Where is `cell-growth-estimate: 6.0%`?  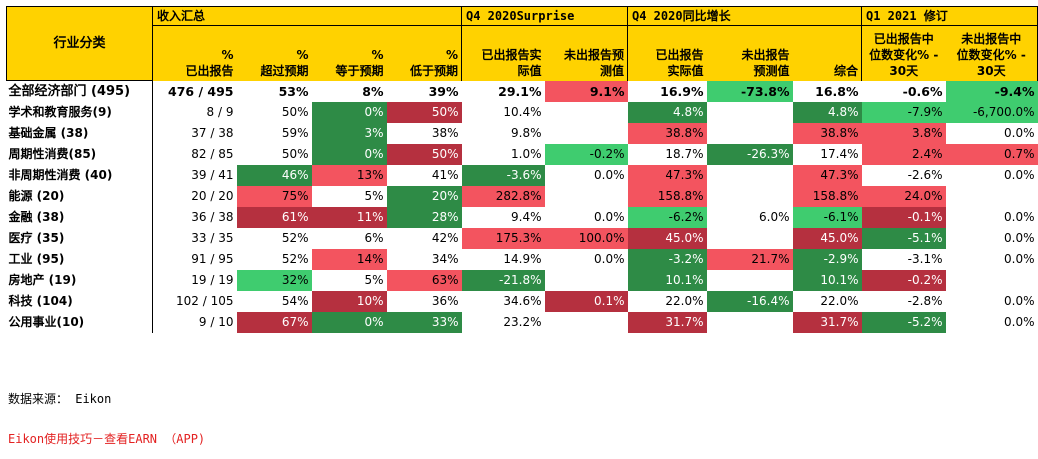 cell-growth-estimate: 6.0% is located at coordinates (774, 216).